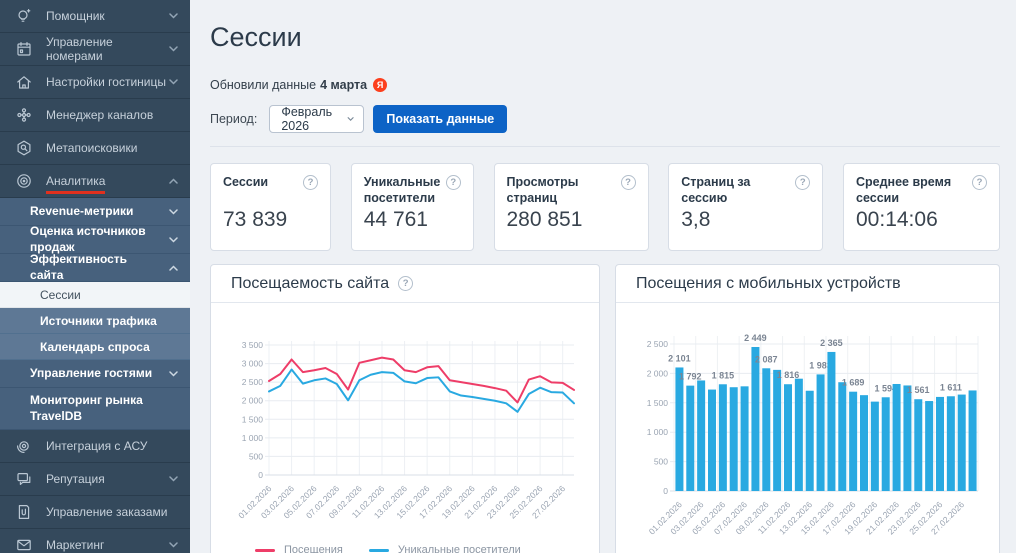 The height and width of the screenshot is (553, 1016). Describe the element at coordinates (853, 383) in the screenshot. I see `svg-text: 1 689` at that location.